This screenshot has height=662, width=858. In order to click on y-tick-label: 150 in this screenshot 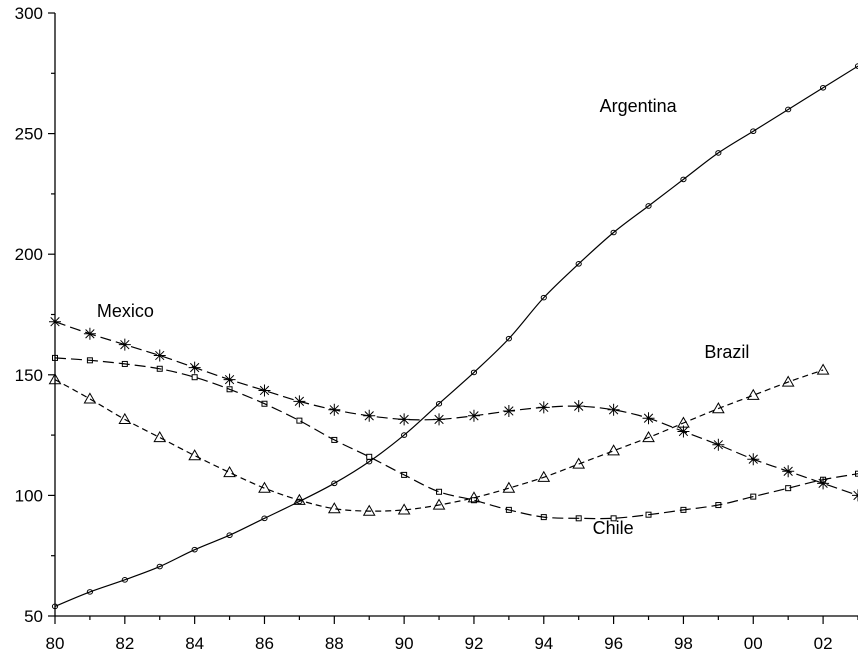, I will do `click(29, 375)`.